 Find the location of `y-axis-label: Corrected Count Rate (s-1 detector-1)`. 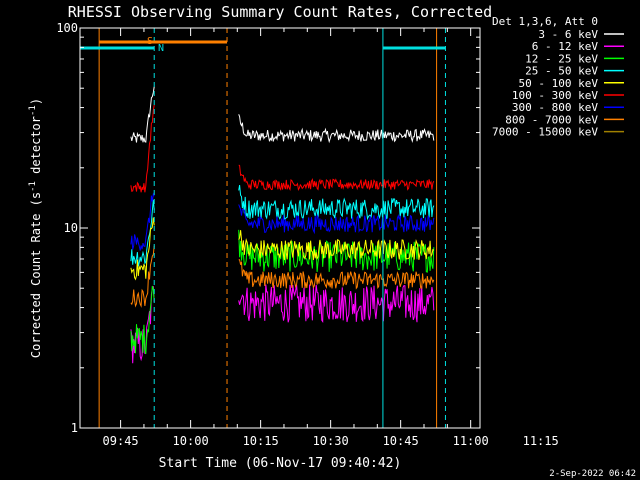

y-axis-label: Corrected Count Rate (s-1 detector-1) is located at coordinates (35, 228).